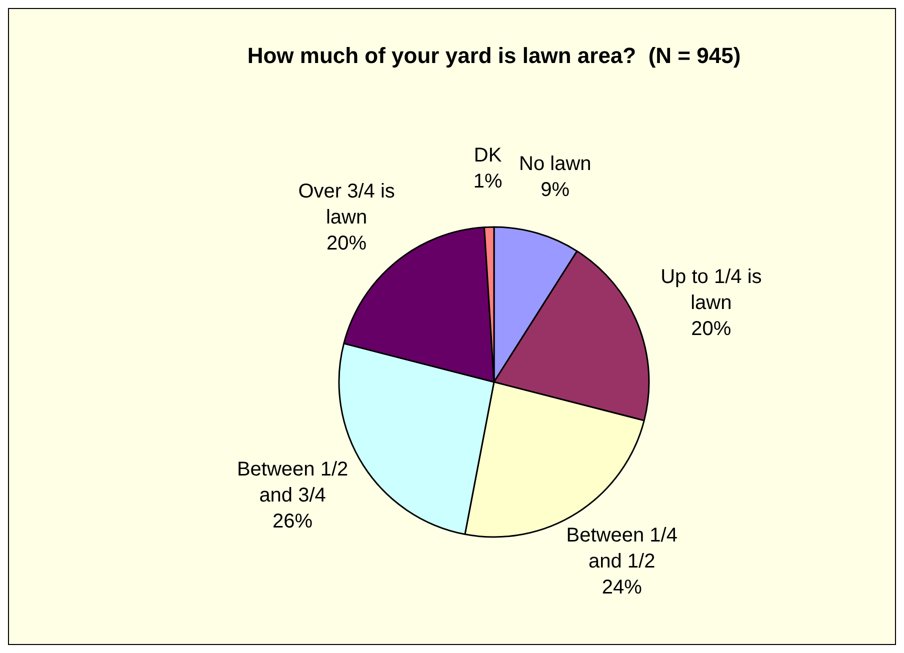  Describe the element at coordinates (622, 587) in the screenshot. I see `data-label: 24%` at that location.